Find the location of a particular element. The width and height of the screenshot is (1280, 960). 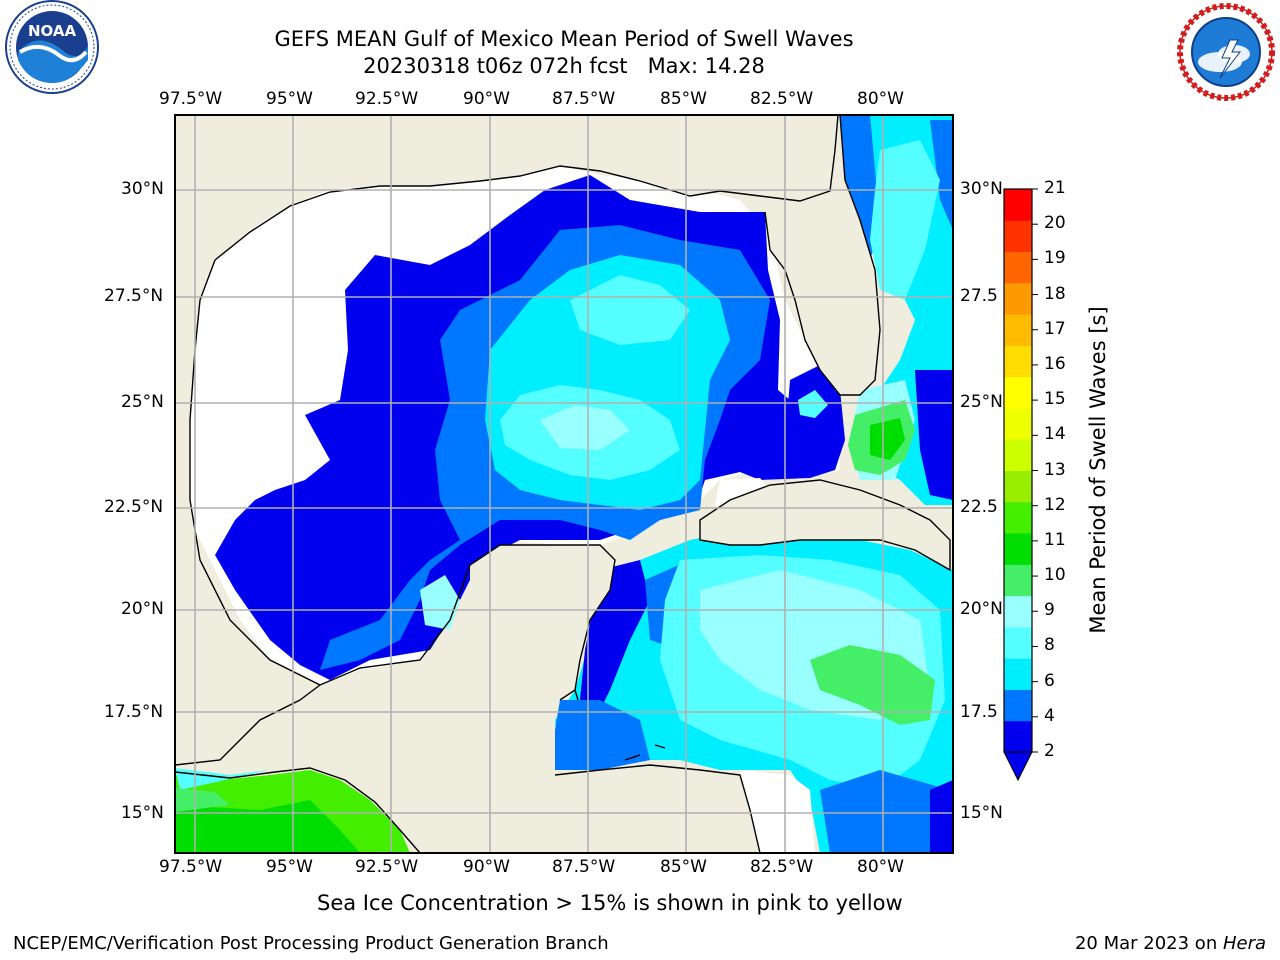

lat-label-right: 15°N is located at coordinates (981, 813).